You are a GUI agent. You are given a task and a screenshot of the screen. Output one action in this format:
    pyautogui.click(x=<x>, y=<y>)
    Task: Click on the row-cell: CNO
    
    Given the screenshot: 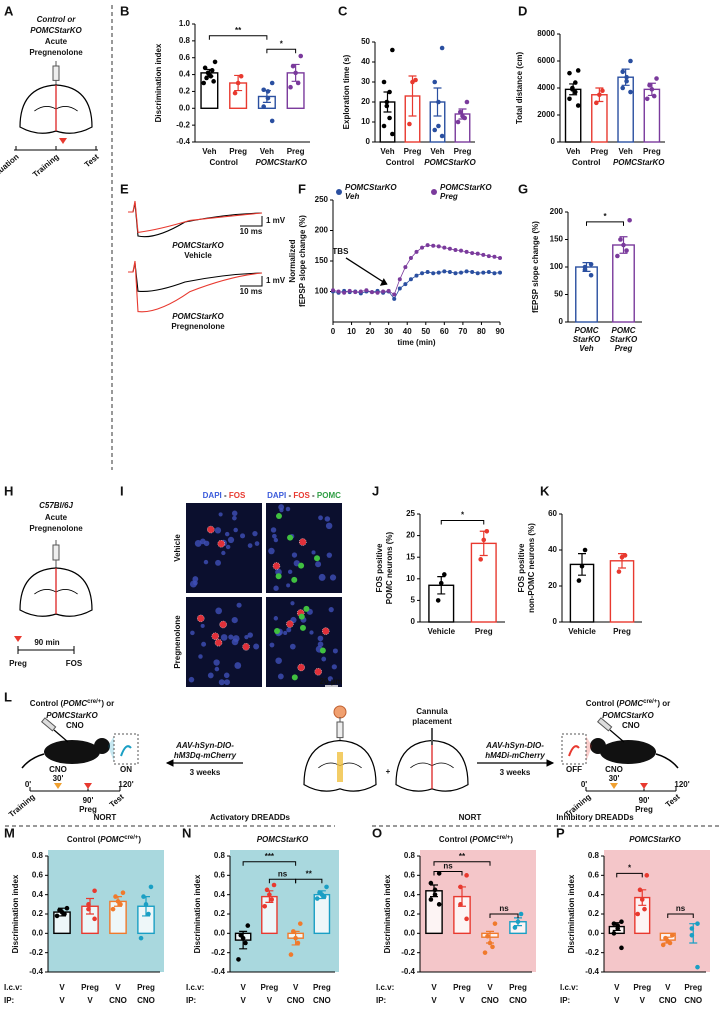 What is the action you would take?
    pyautogui.click(x=490, y=1000)
    